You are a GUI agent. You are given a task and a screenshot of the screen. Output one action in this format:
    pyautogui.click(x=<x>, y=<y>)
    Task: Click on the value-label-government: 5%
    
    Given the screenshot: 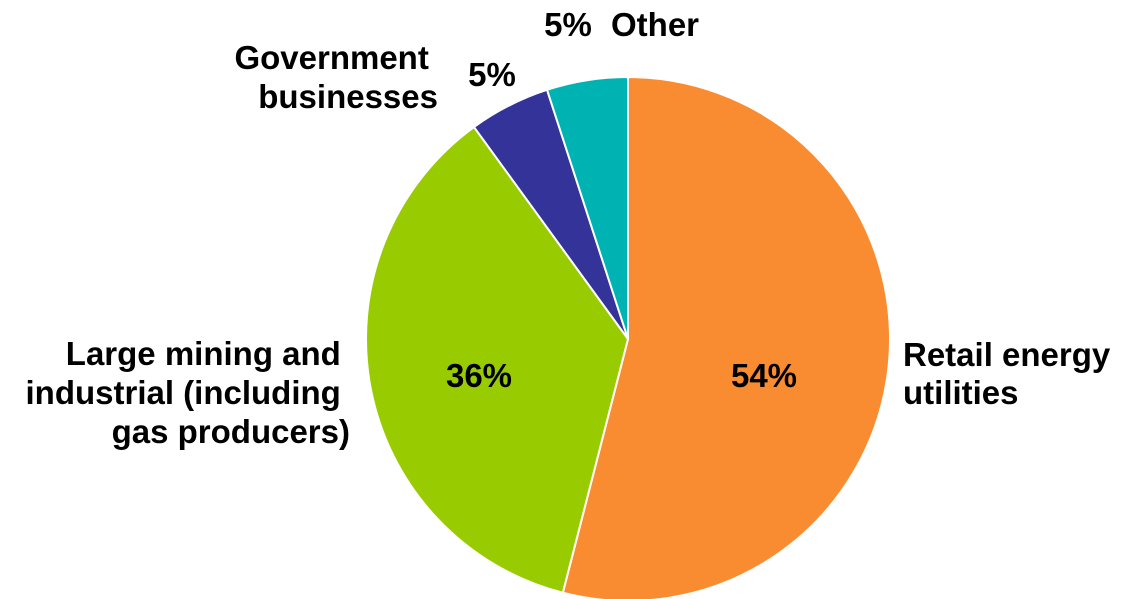 What is the action you would take?
    pyautogui.click(x=492, y=74)
    